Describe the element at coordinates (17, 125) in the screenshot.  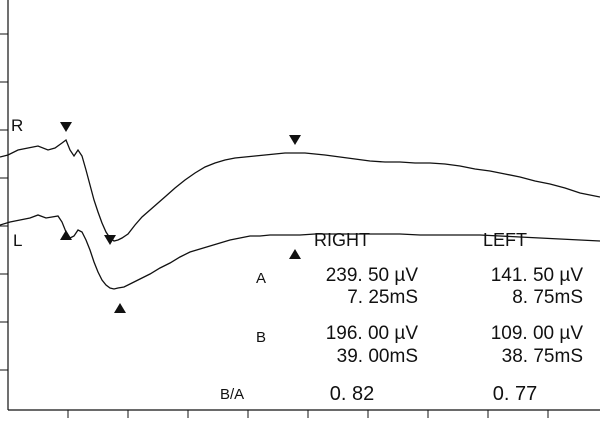
I see `trace-label-r: R` at that location.